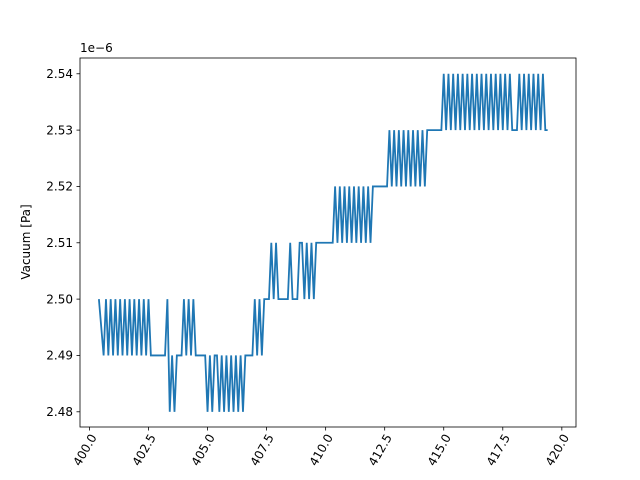 This screenshot has height=480, width=640. Describe the element at coordinates (26, 241) in the screenshot. I see `y-axis-label: Vacuum [Pa]` at that location.